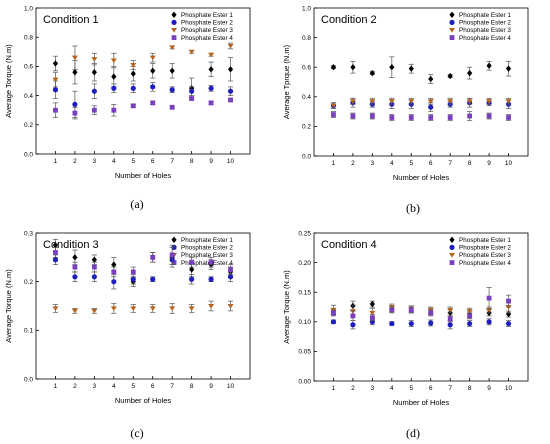 The height and width of the screenshot is (444, 550). What do you see at coordinates (231, 161) in the screenshot?
I see `x-tick-label: 10` at bounding box center [231, 161].